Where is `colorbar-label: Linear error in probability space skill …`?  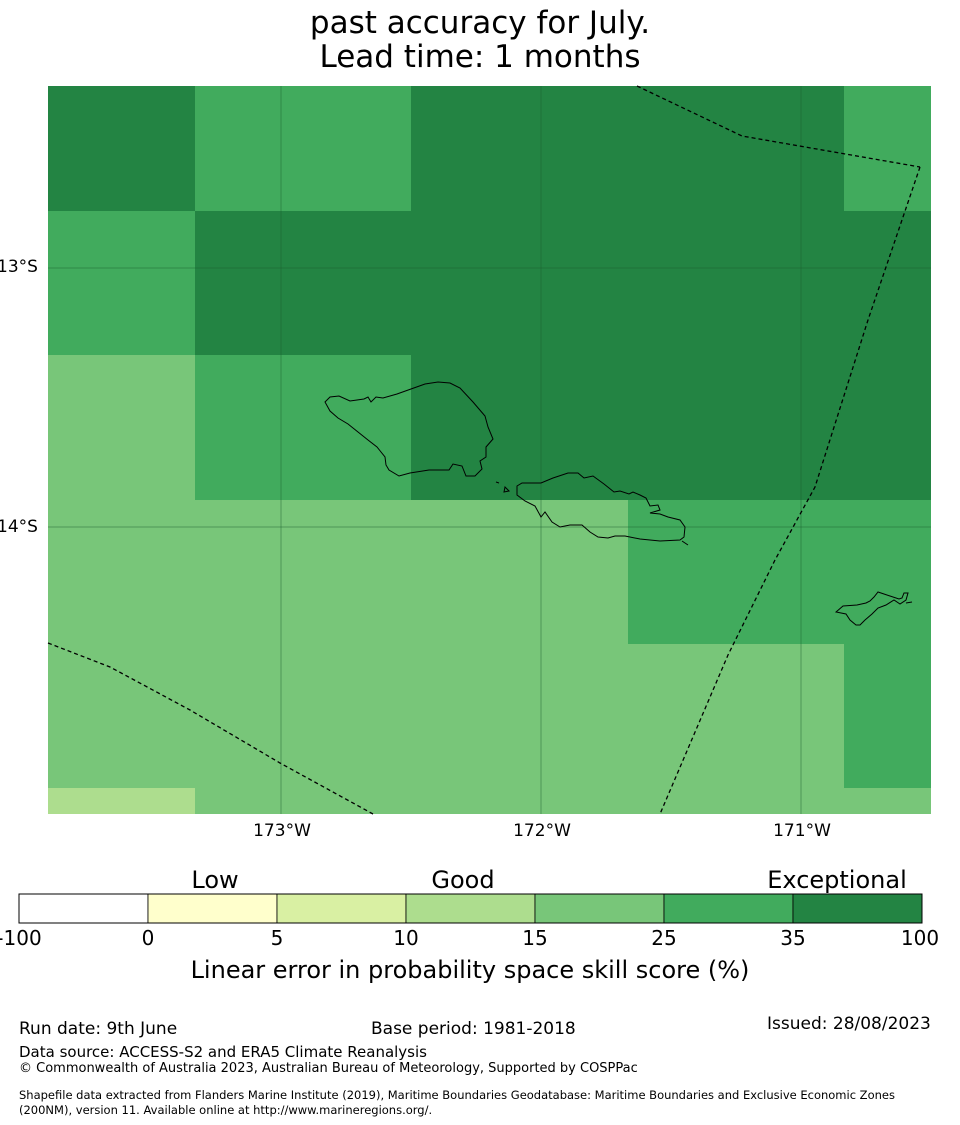 colorbar-label: Linear error in probability space skill … is located at coordinates (470, 970).